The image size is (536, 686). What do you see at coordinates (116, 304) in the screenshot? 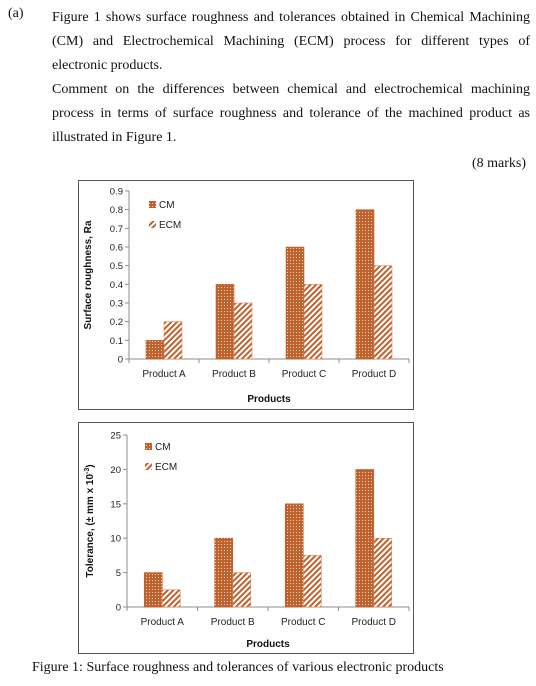
I see `y-tick-label: 0.3` at bounding box center [116, 304].